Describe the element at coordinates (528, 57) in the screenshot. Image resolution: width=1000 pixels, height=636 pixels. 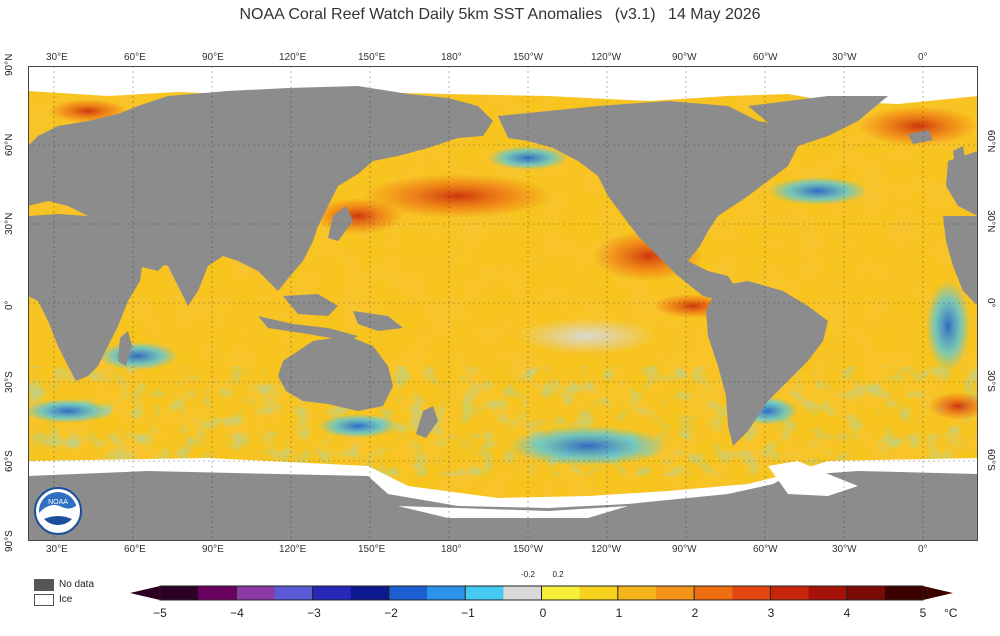
I see `lon-label-top: 150°W` at that location.